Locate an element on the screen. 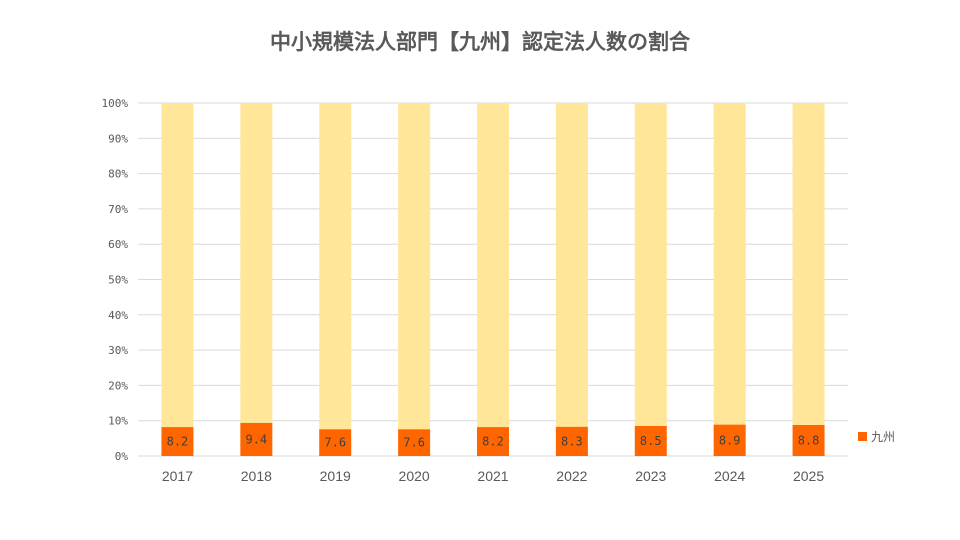 Image resolution: width=960 pixels, height=540 pixels. data-label: 9.4 is located at coordinates (256, 439).